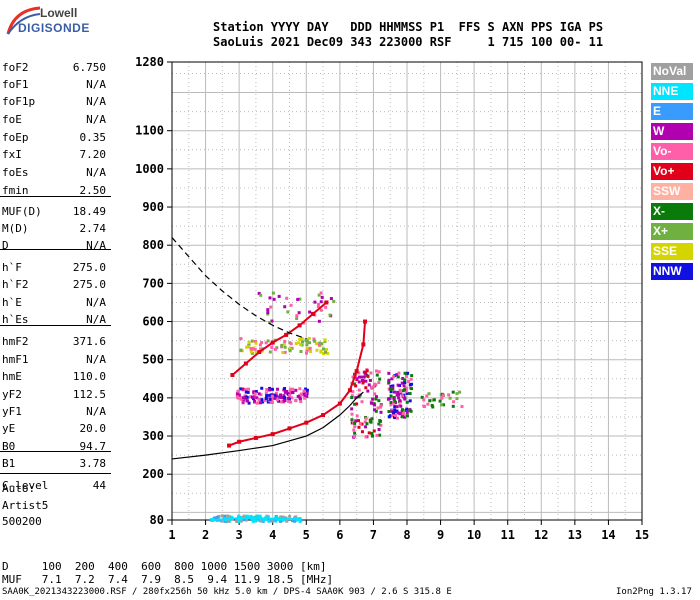 The image size is (700, 600). I want to click on param-value: N/A, so click(96, 172).